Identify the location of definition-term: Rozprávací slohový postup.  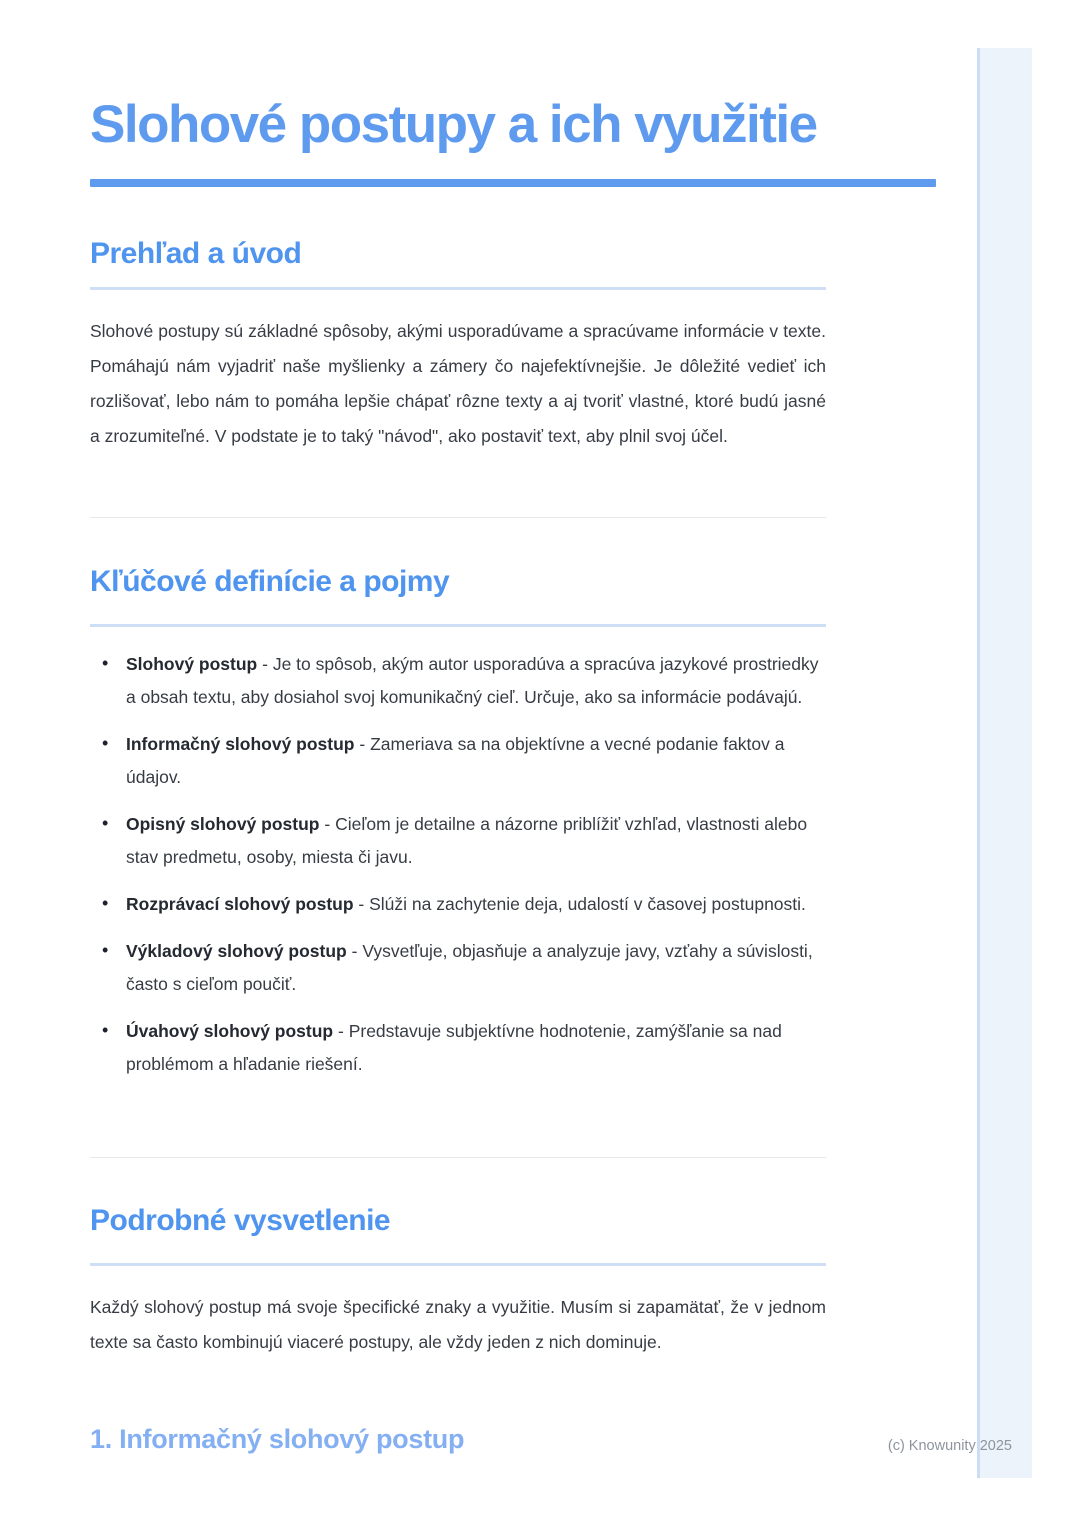
(240, 904).